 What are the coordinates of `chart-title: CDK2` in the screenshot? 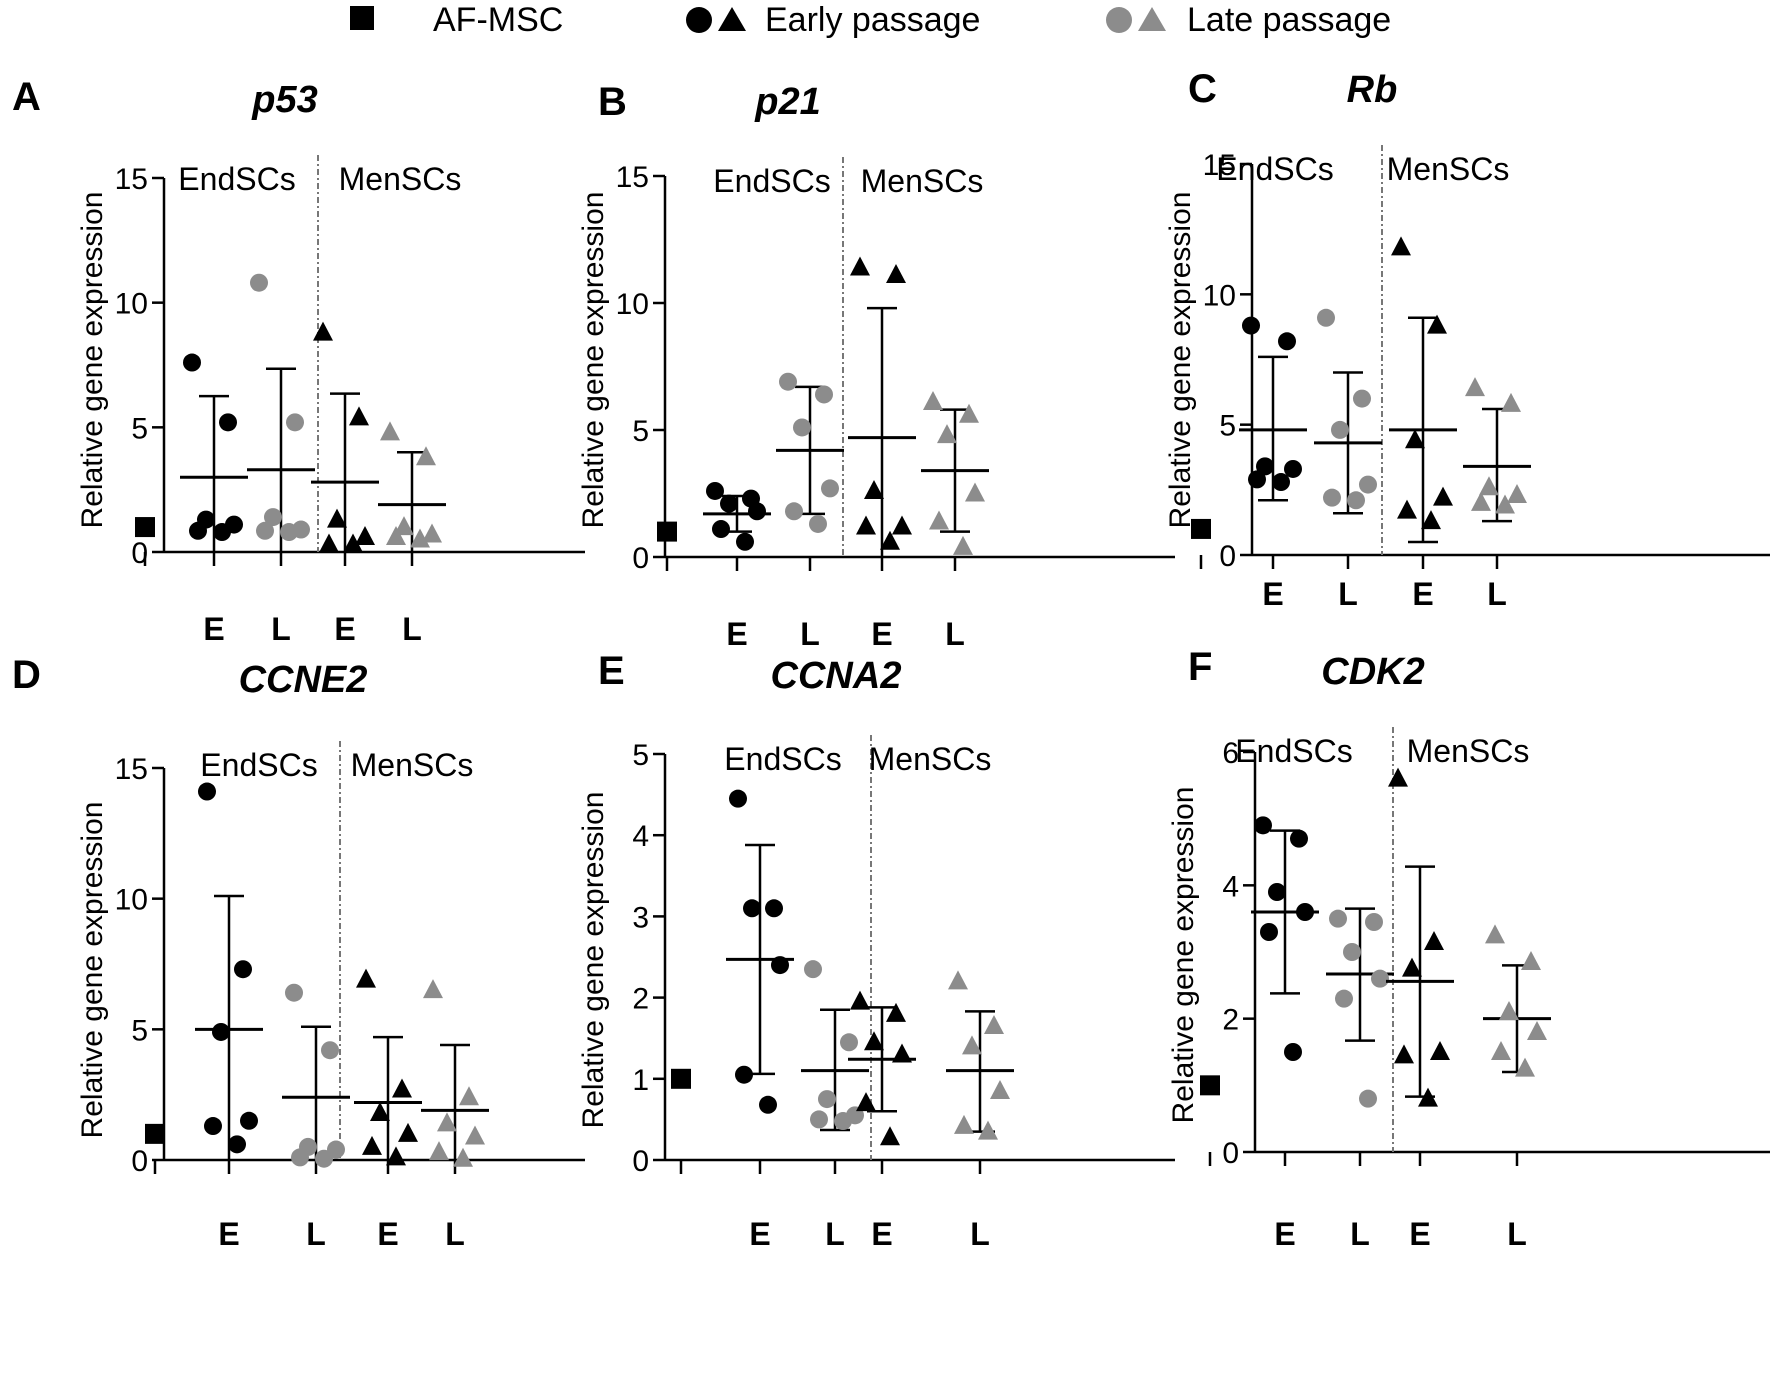 It's located at (1372, 672).